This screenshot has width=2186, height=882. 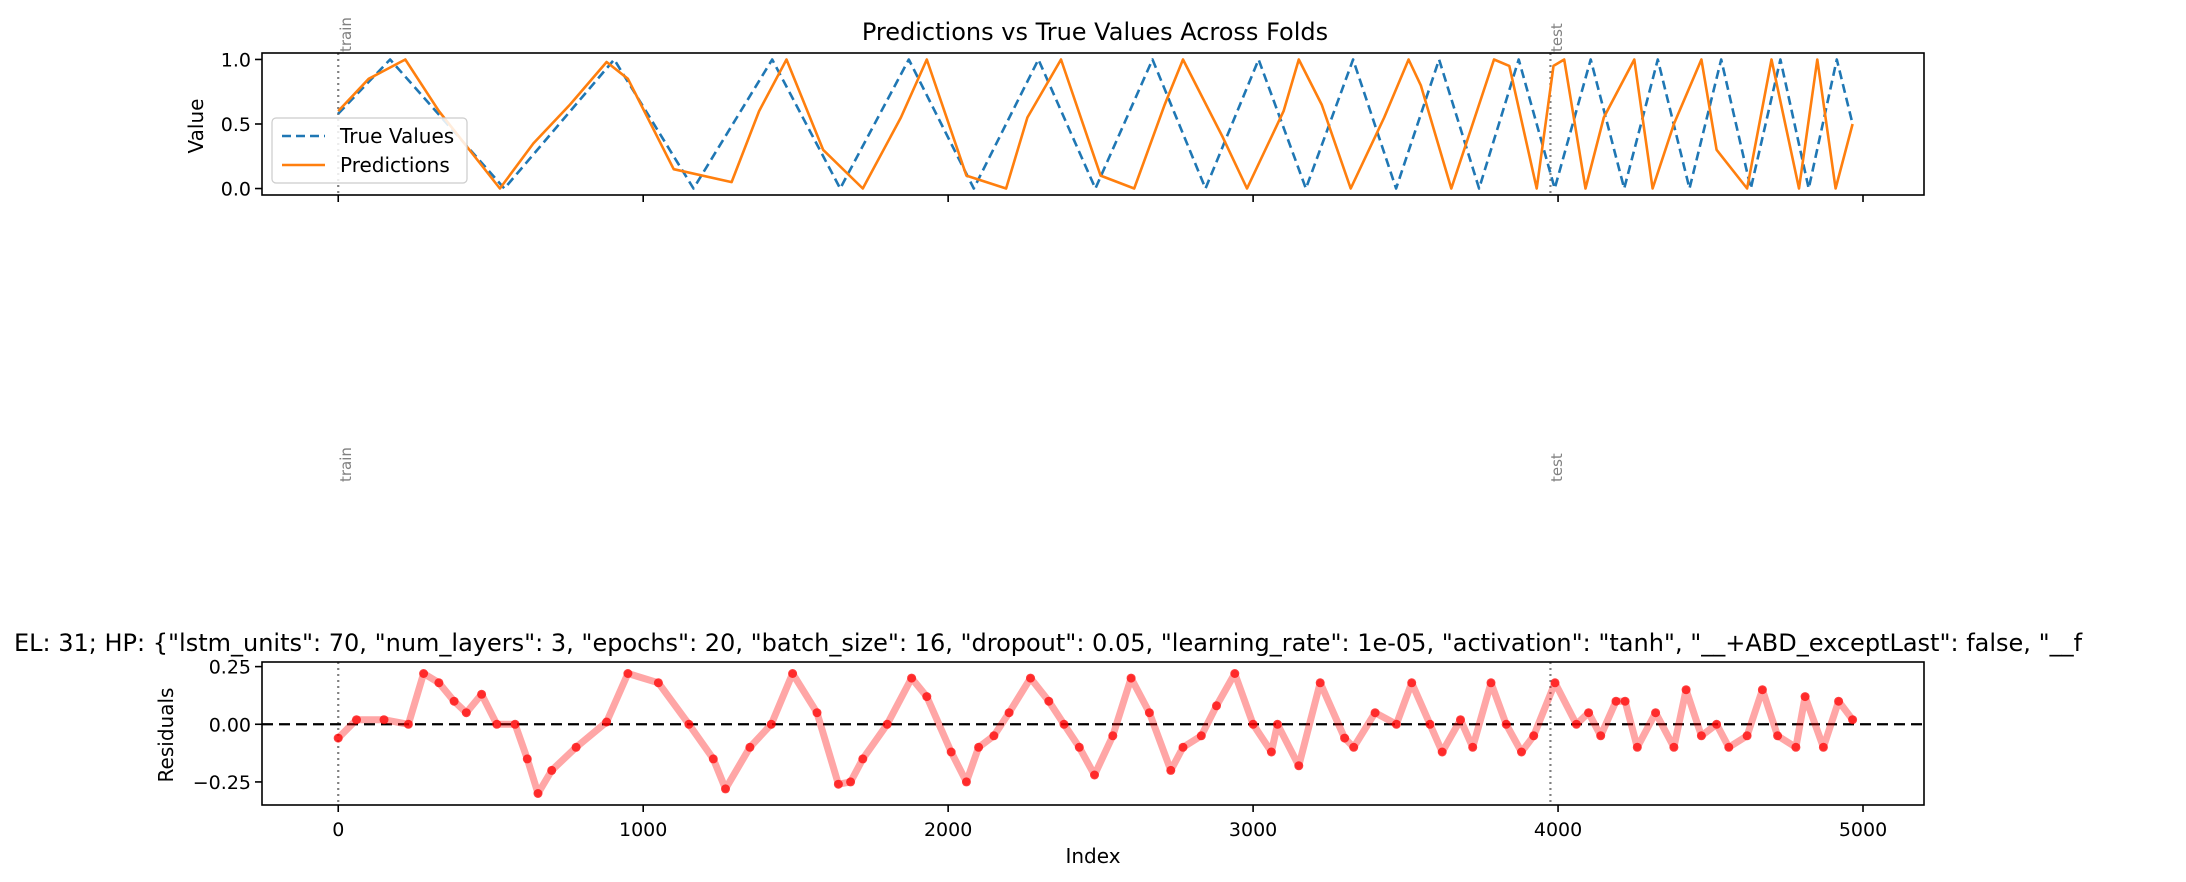 I want to click on top-y-tick-label: 0.5, so click(x=236, y=125).